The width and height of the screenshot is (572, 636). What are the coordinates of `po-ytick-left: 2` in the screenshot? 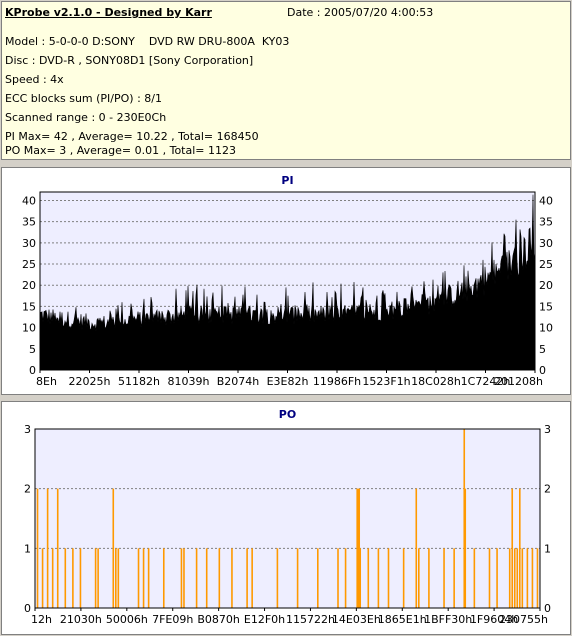 It's located at (27, 489).